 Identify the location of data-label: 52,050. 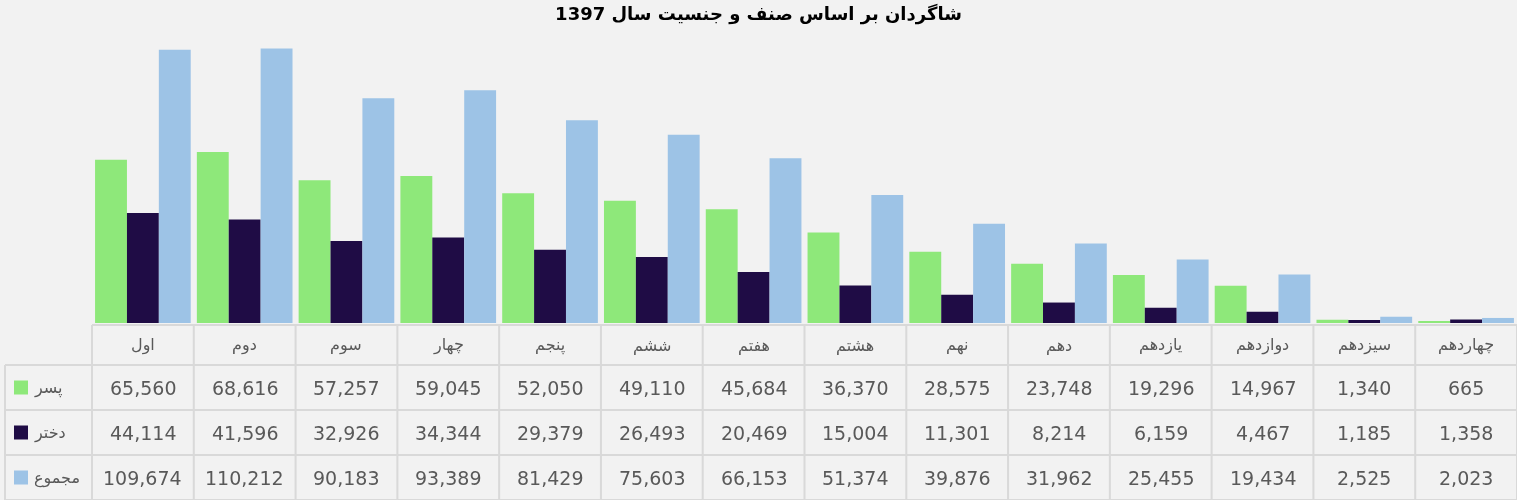
(550, 388).